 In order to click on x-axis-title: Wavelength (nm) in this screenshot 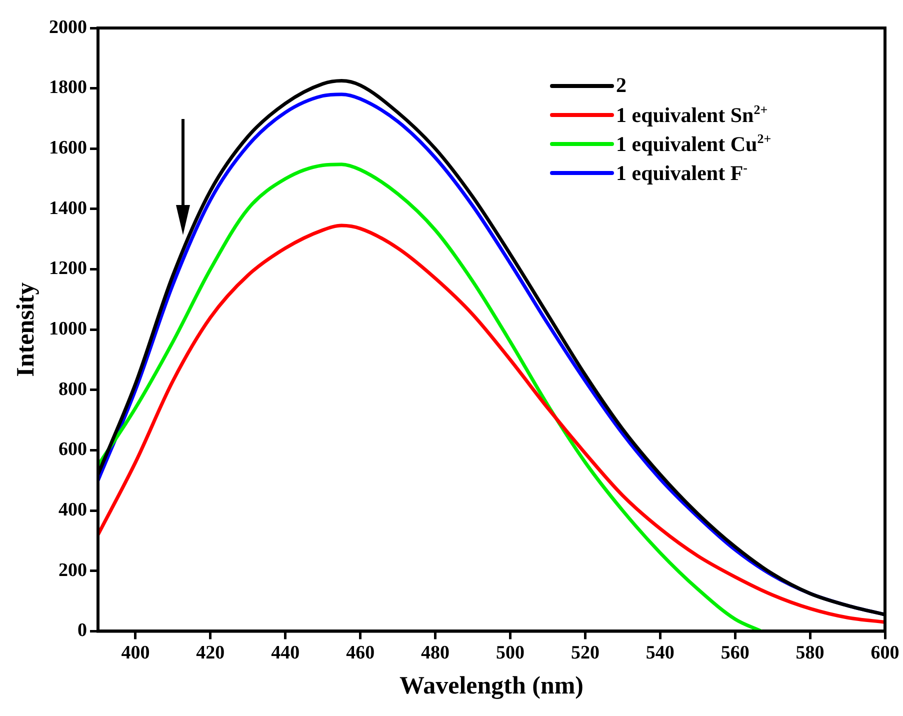, I will do `click(491, 686)`.